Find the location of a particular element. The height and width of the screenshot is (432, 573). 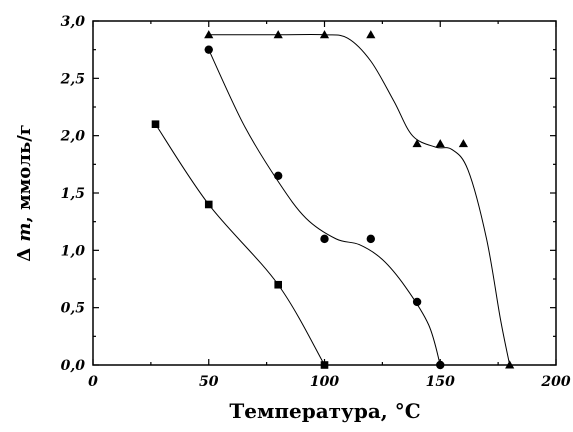

y-tick-label: 1,0 is located at coordinates (73, 251).